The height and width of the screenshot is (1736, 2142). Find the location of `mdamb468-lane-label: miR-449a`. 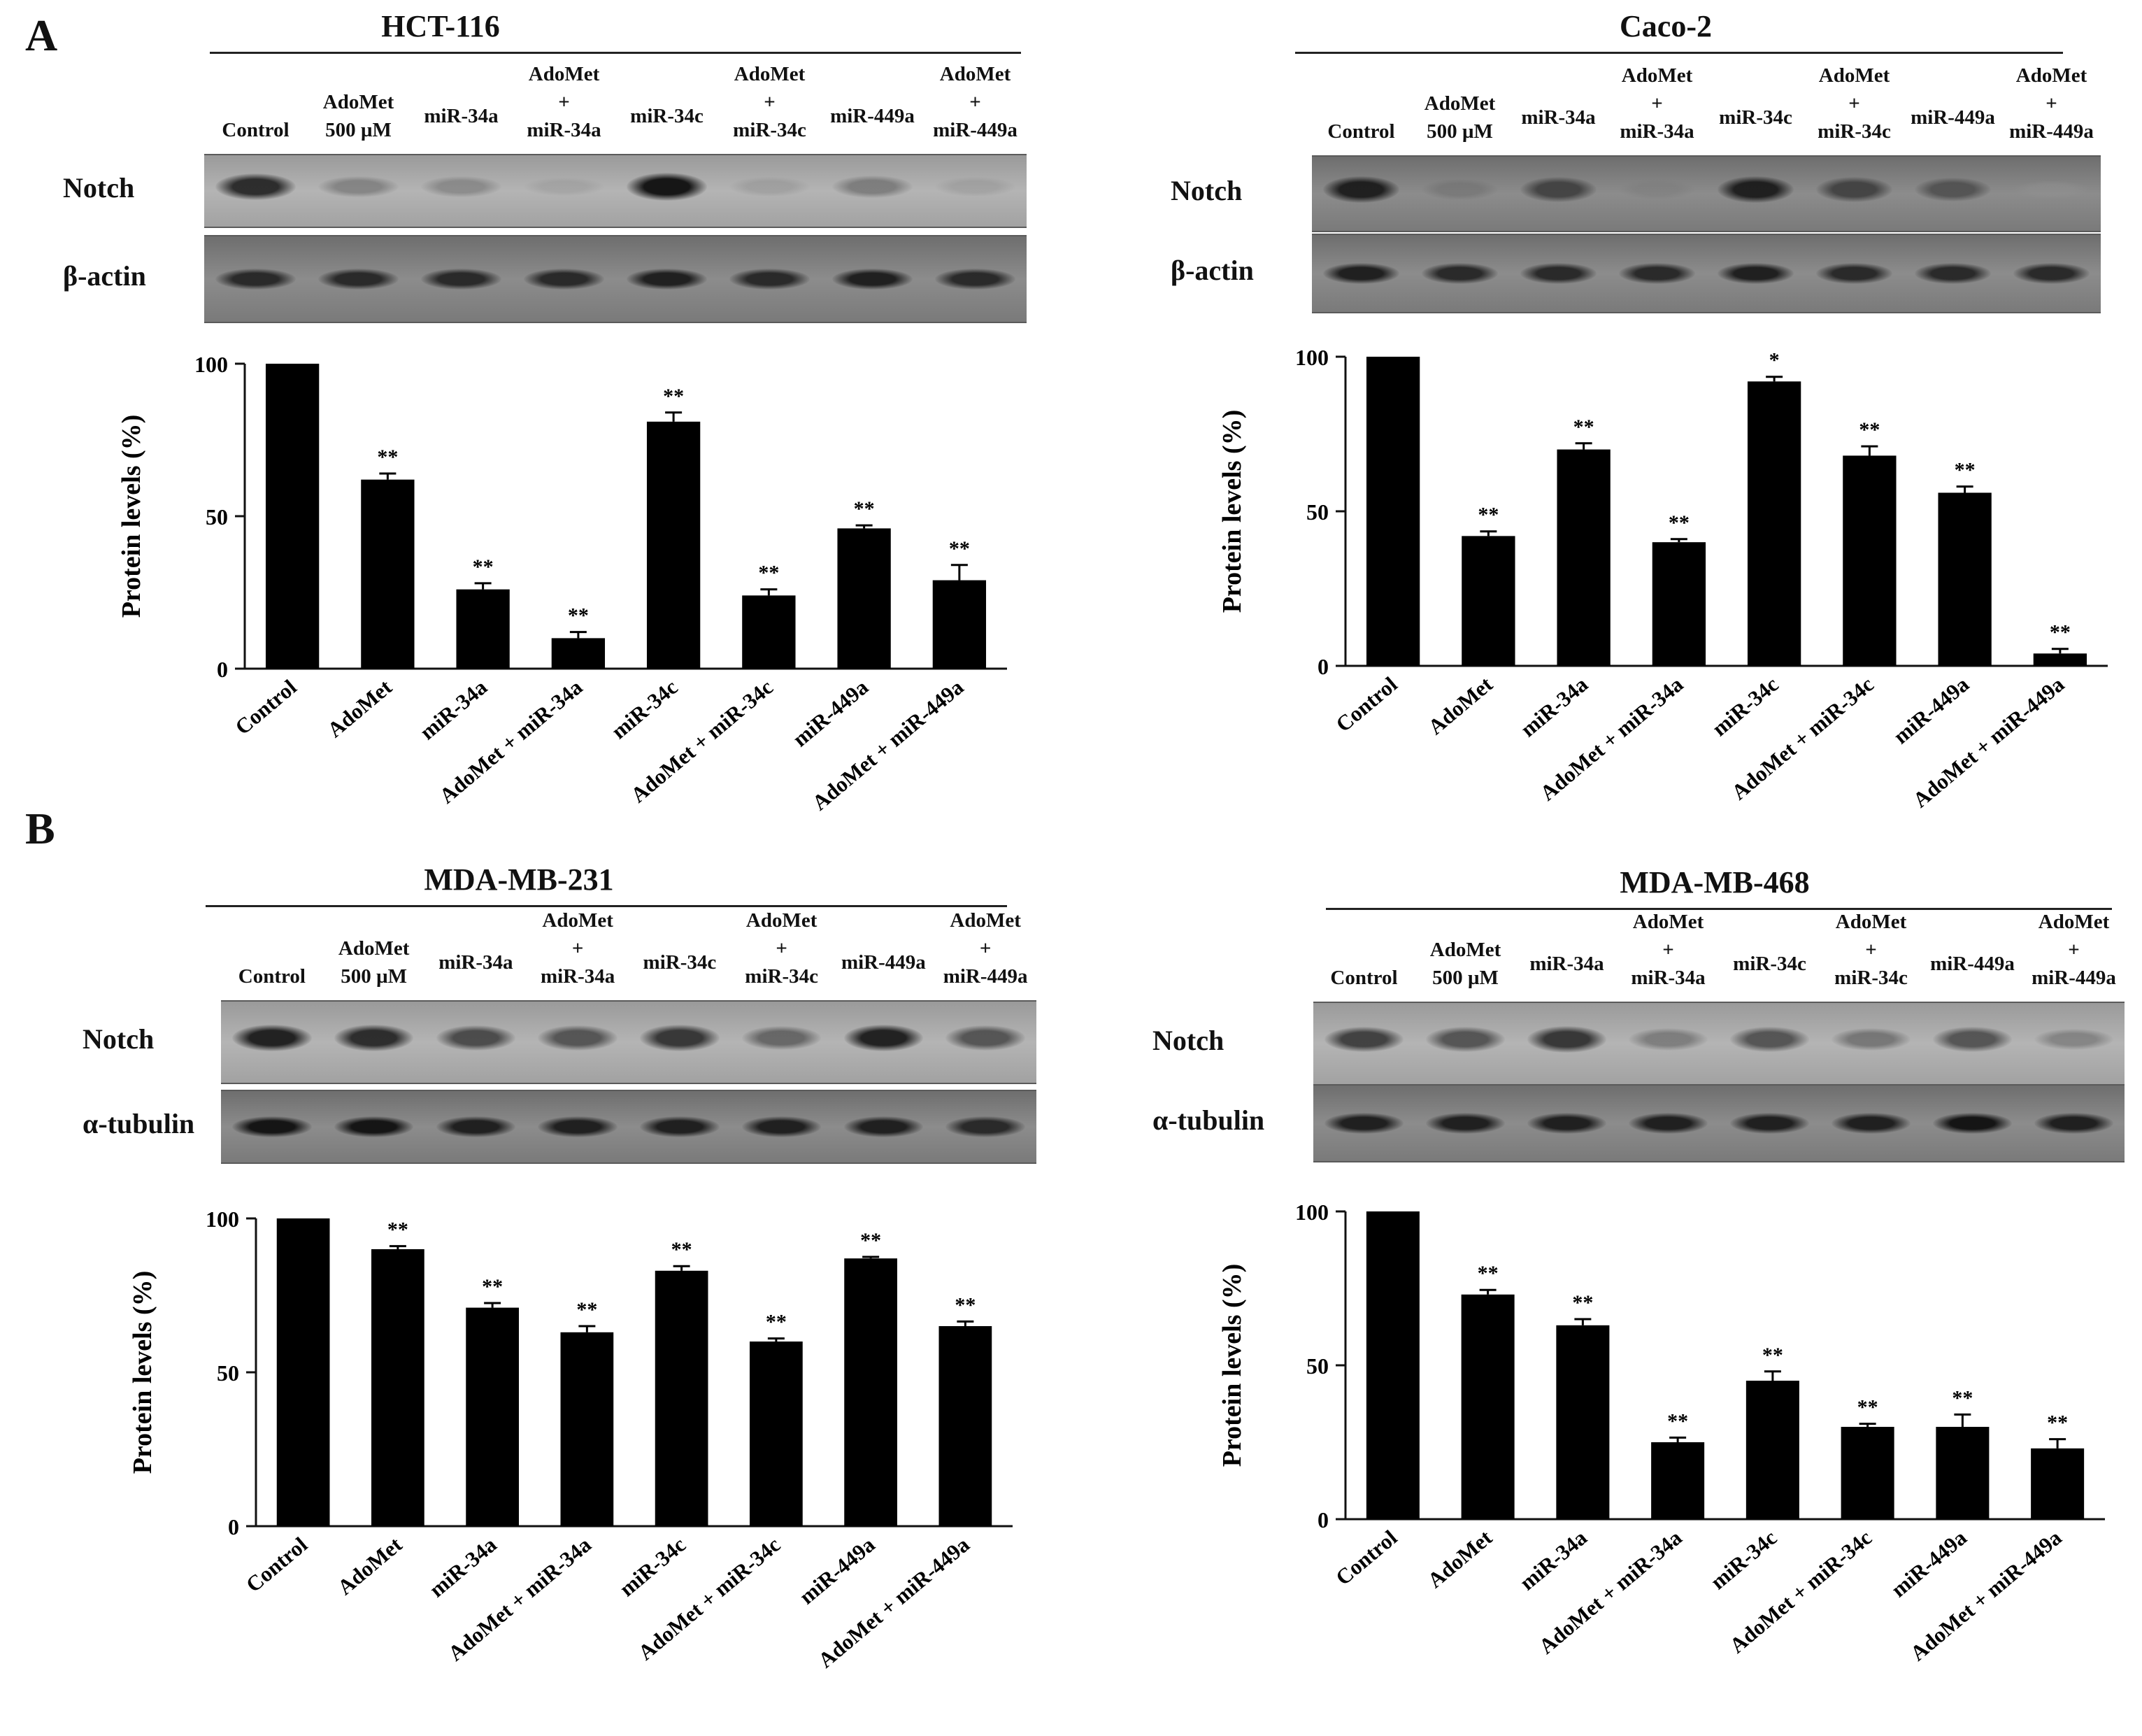

mdamb468-lane-label: miR-449a is located at coordinates (1972, 964).